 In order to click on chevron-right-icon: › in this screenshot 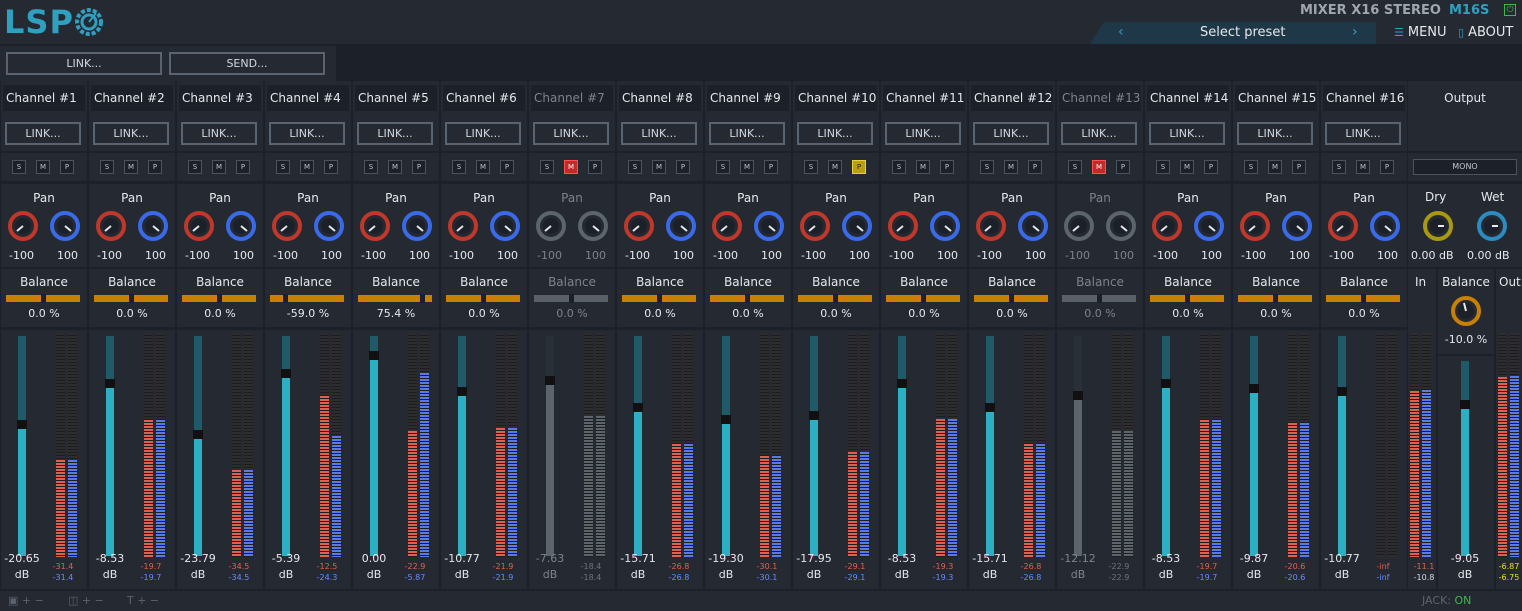, I will do `click(1355, 32)`.